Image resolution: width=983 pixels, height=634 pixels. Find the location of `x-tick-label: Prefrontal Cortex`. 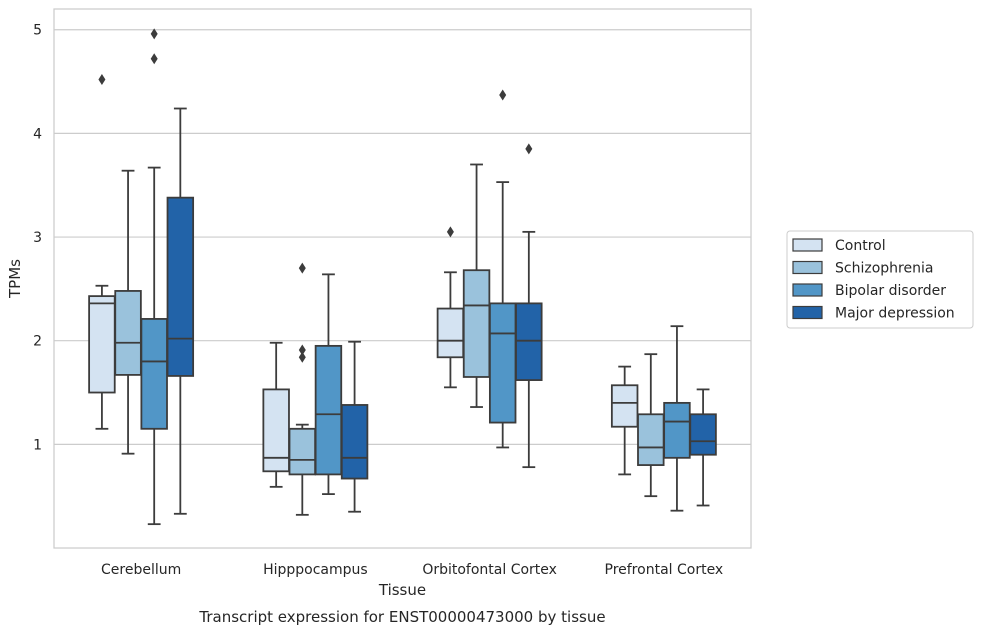

x-tick-label: Prefrontal Cortex is located at coordinates (664, 570).